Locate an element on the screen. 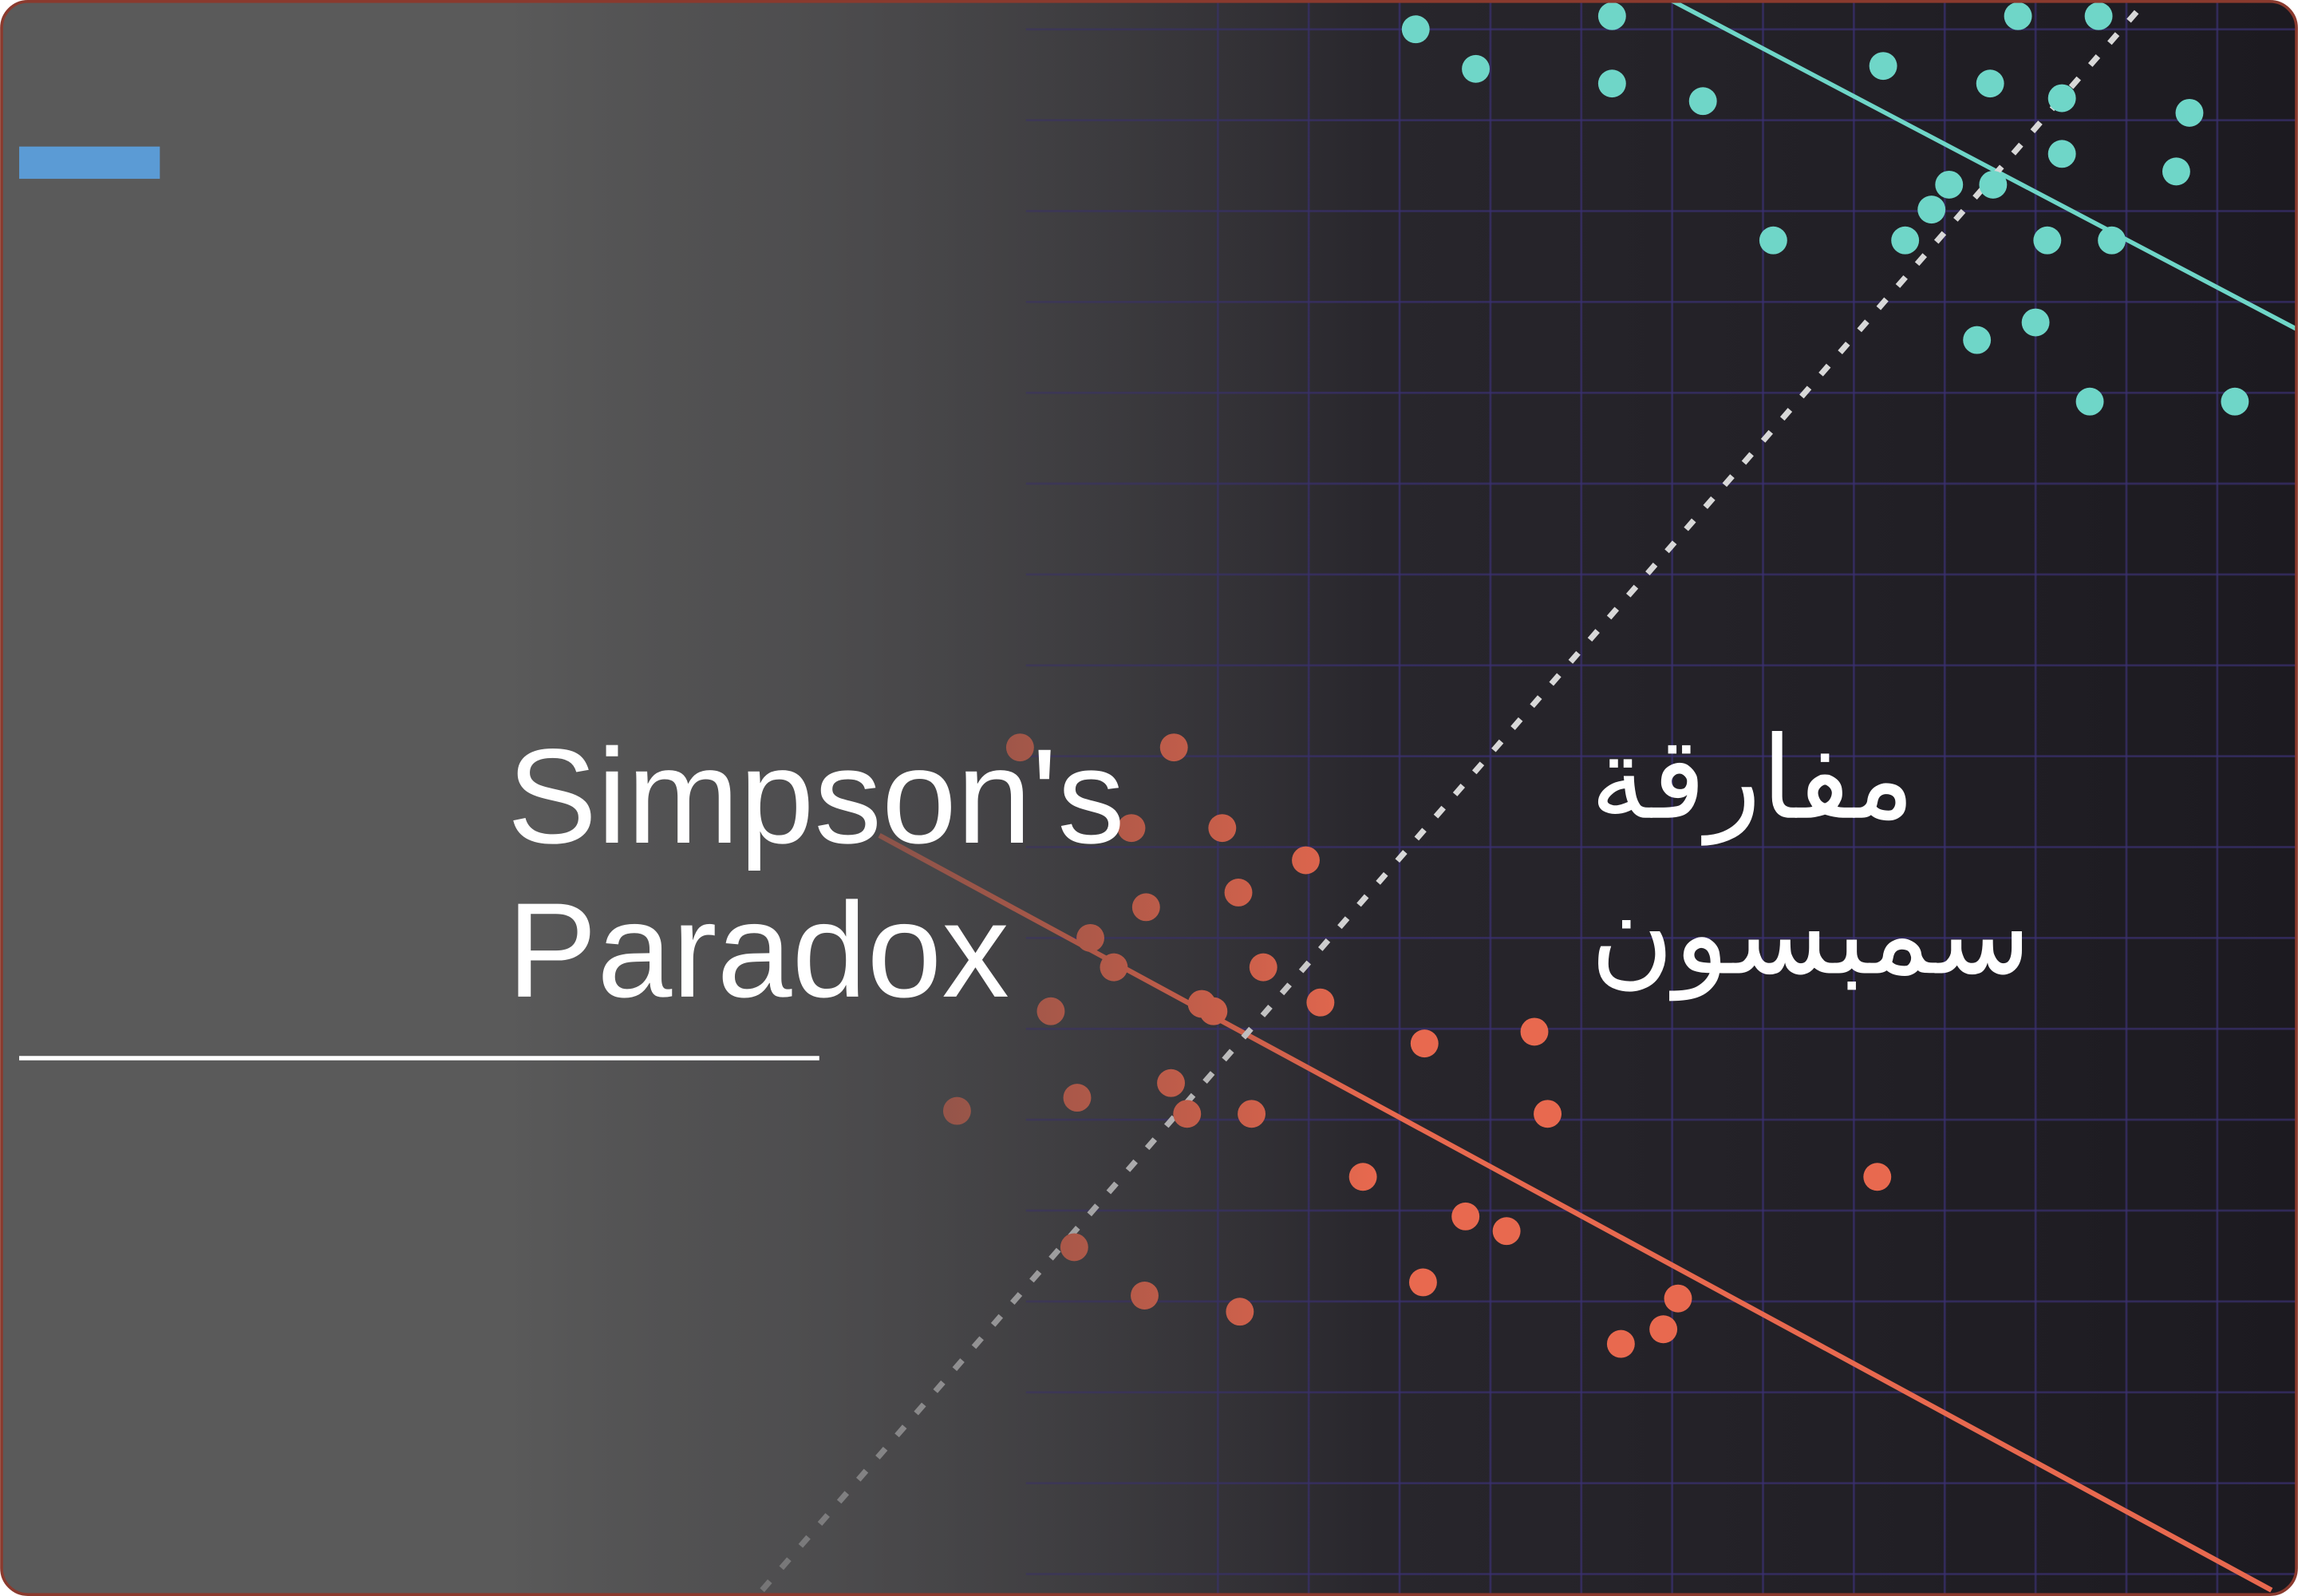  accent-bar is located at coordinates (90, 163).